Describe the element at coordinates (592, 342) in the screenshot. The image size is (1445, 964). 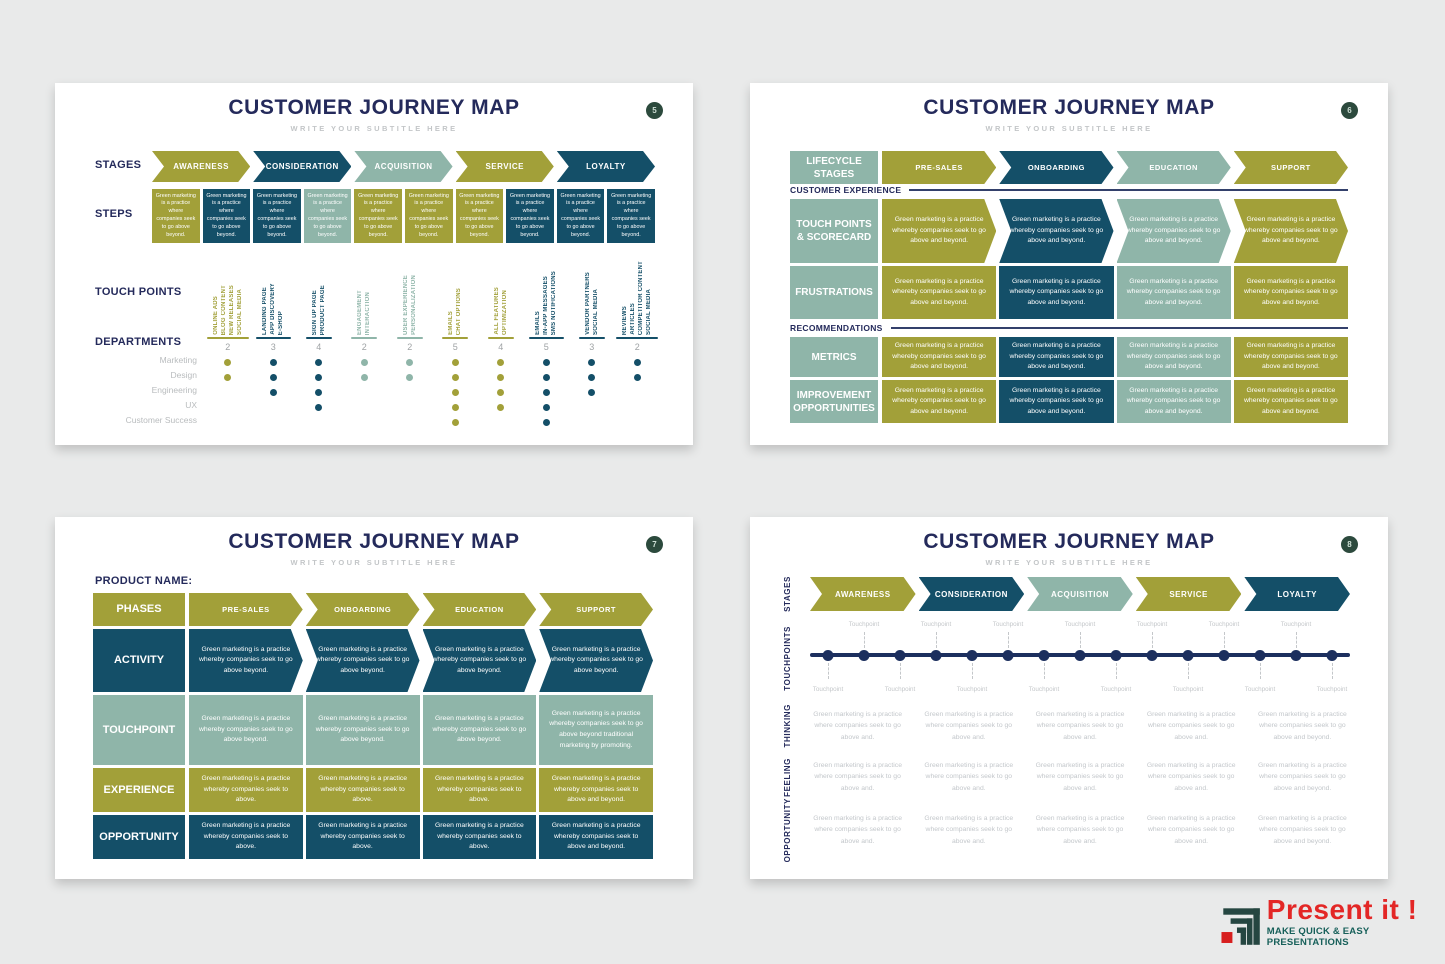
I see `touchpoint-group: VENDOR PARTNERS SOCIAL MEDIA 3` at that location.